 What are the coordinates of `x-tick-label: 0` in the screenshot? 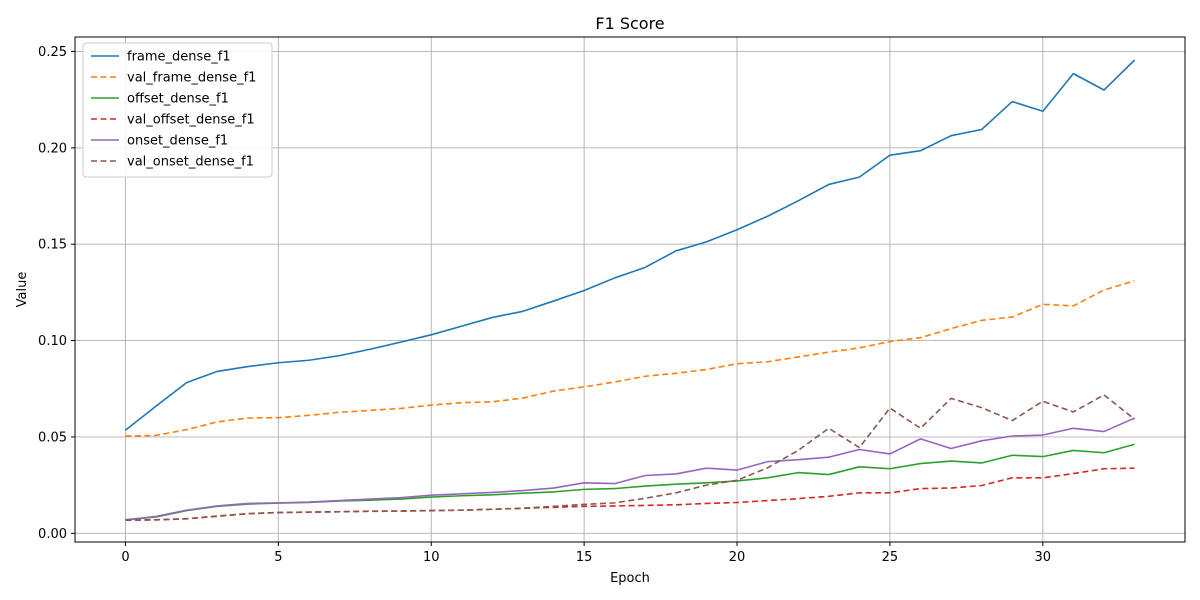 It's located at (125, 557).